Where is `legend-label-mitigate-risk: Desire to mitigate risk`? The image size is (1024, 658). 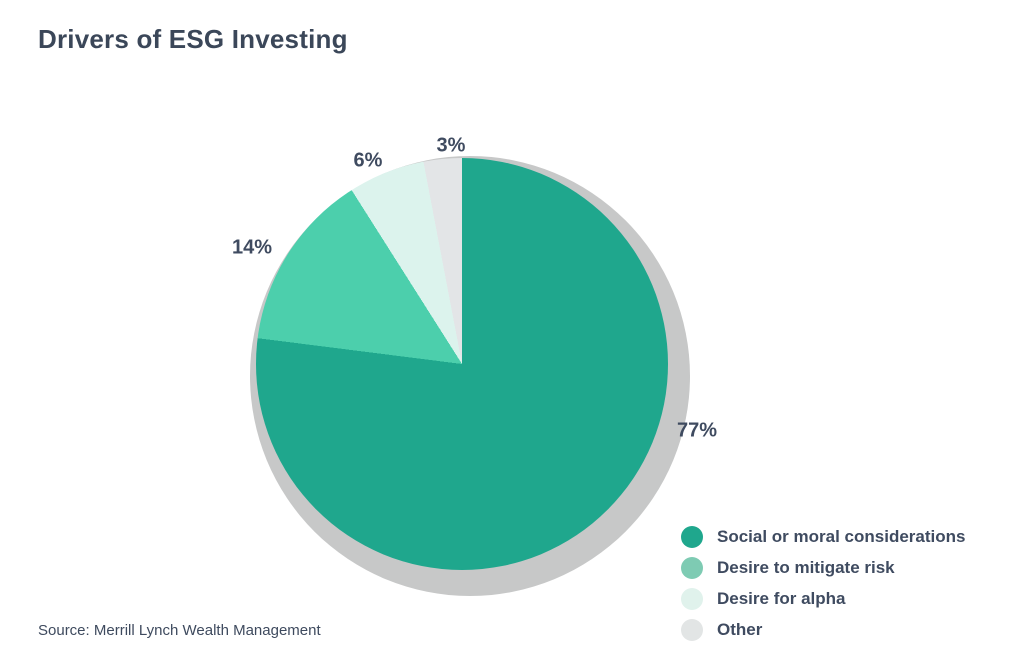
legend-label-mitigate-risk: Desire to mitigate risk is located at coordinates (806, 567).